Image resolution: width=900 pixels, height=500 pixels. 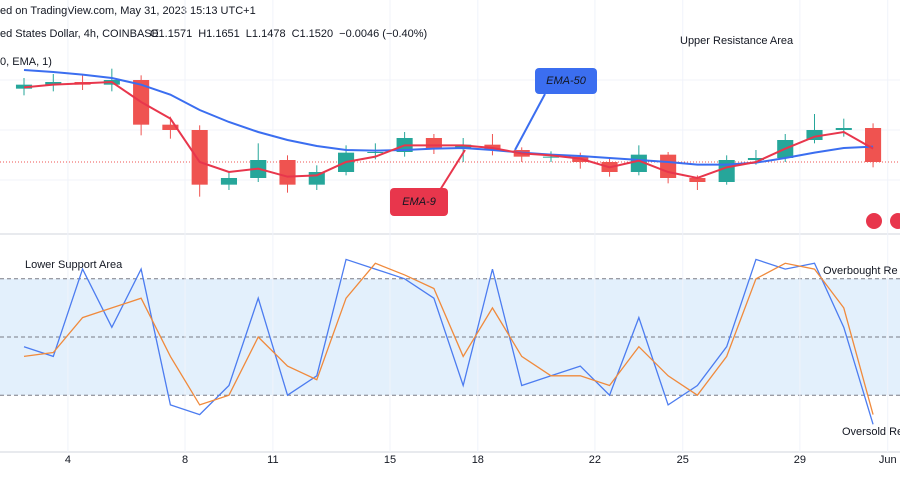 I want to click on ohlc-value: O1.1571, so click(x=171, y=34).